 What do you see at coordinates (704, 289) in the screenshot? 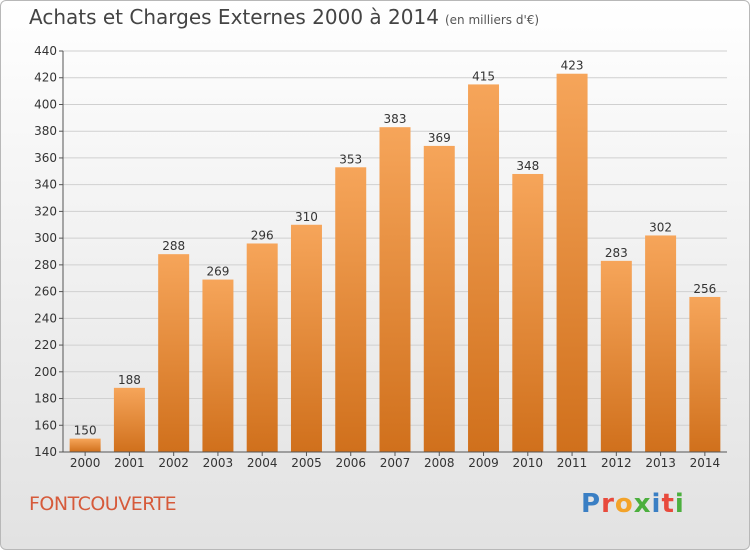
I see `data-label-2014: 256` at bounding box center [704, 289].